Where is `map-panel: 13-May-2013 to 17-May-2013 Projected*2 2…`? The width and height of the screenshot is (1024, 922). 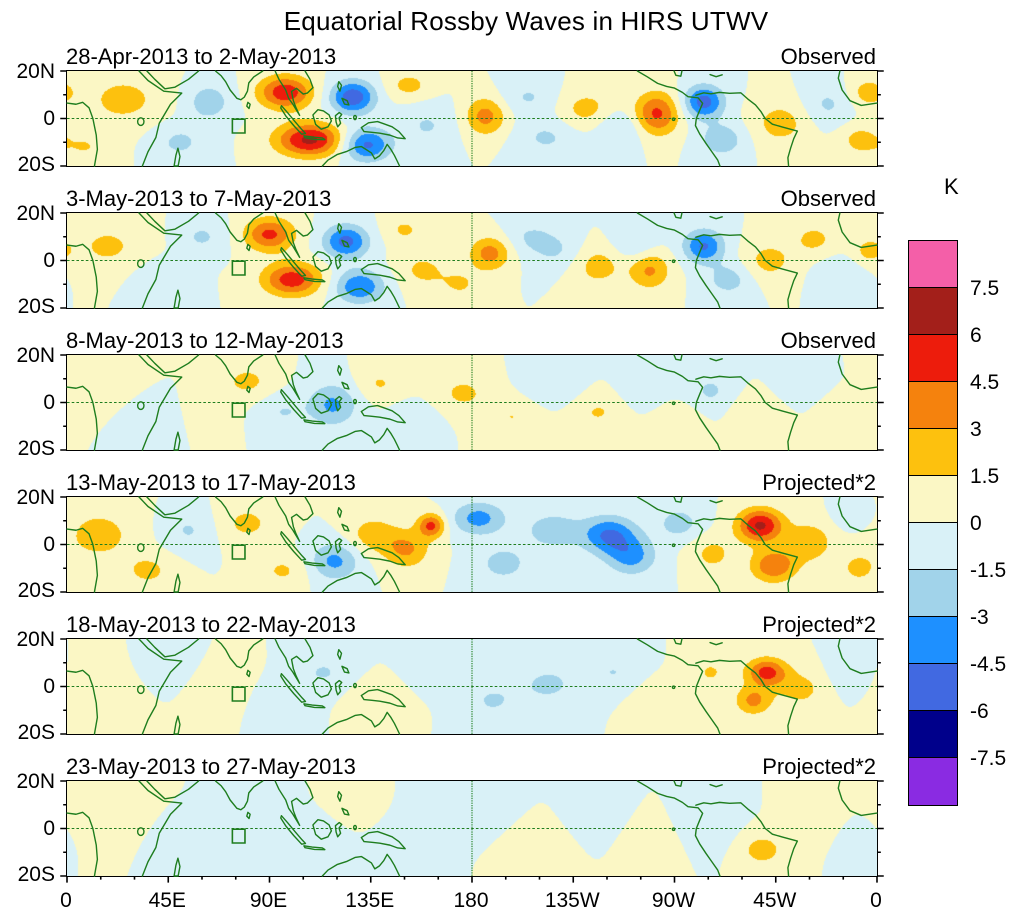 map-panel: 13-May-2013 to 17-May-2013 Projected*2 2… is located at coordinates (447, 535).